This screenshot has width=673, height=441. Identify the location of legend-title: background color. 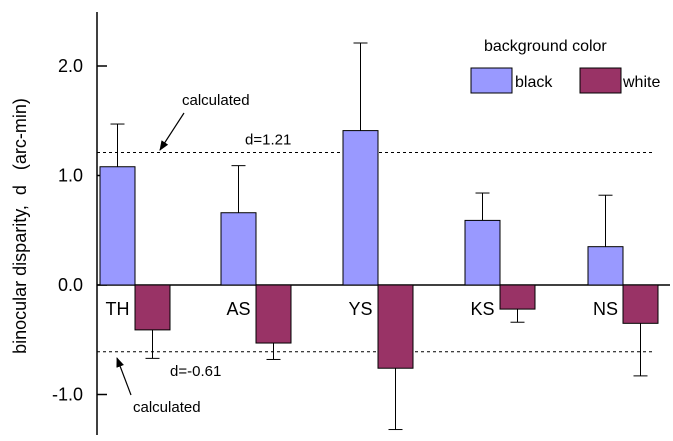
(545, 46).